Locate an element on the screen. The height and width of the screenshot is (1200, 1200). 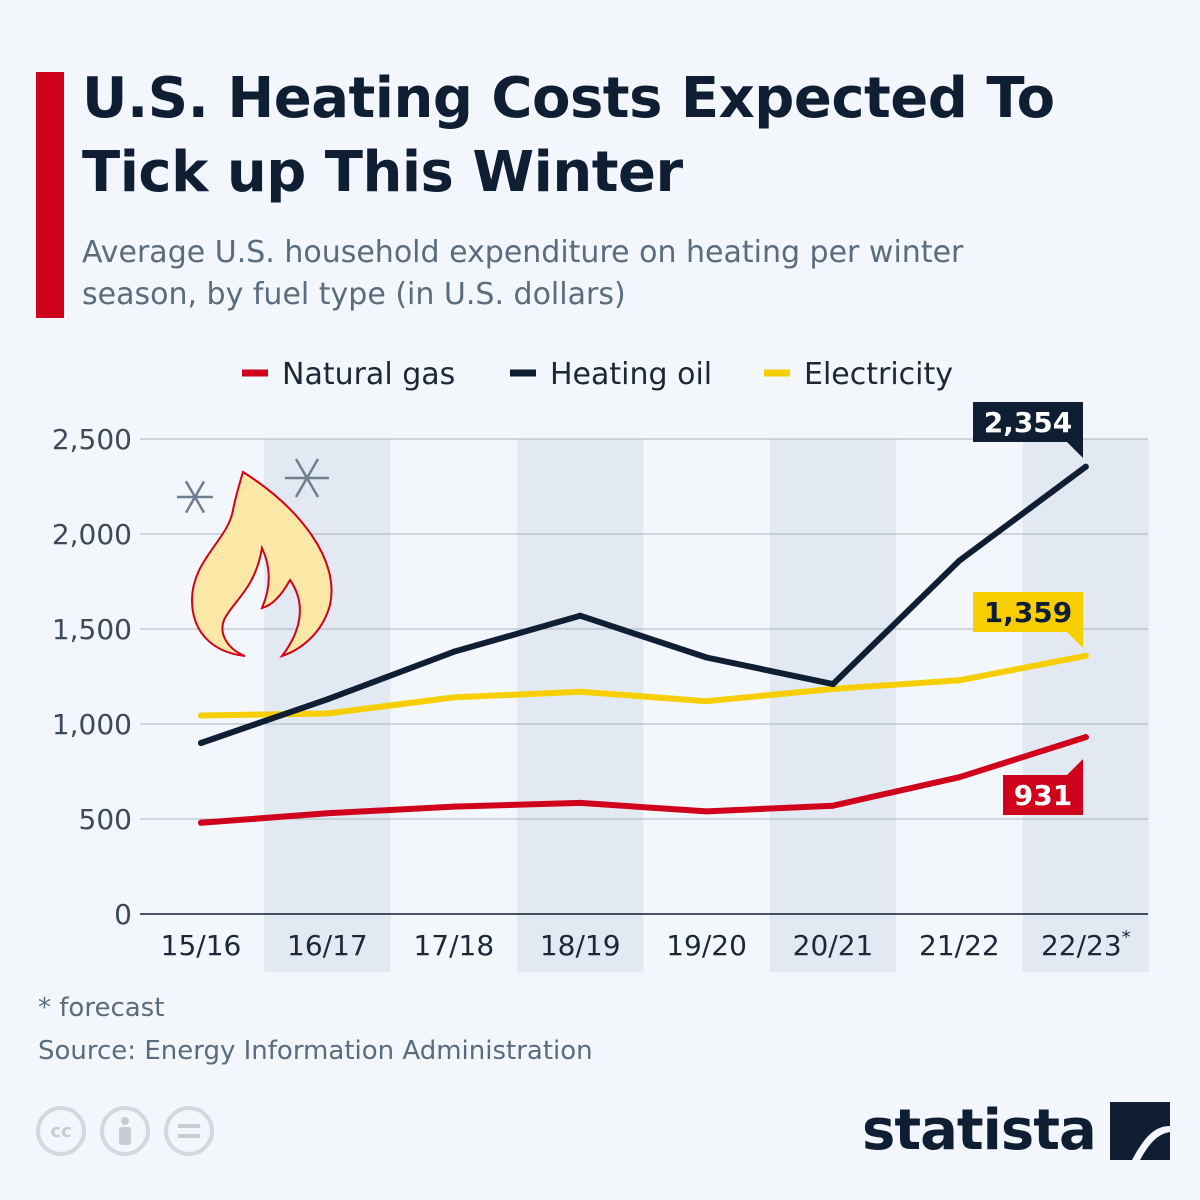
statista-logo: statista is located at coordinates (1016, 1130).